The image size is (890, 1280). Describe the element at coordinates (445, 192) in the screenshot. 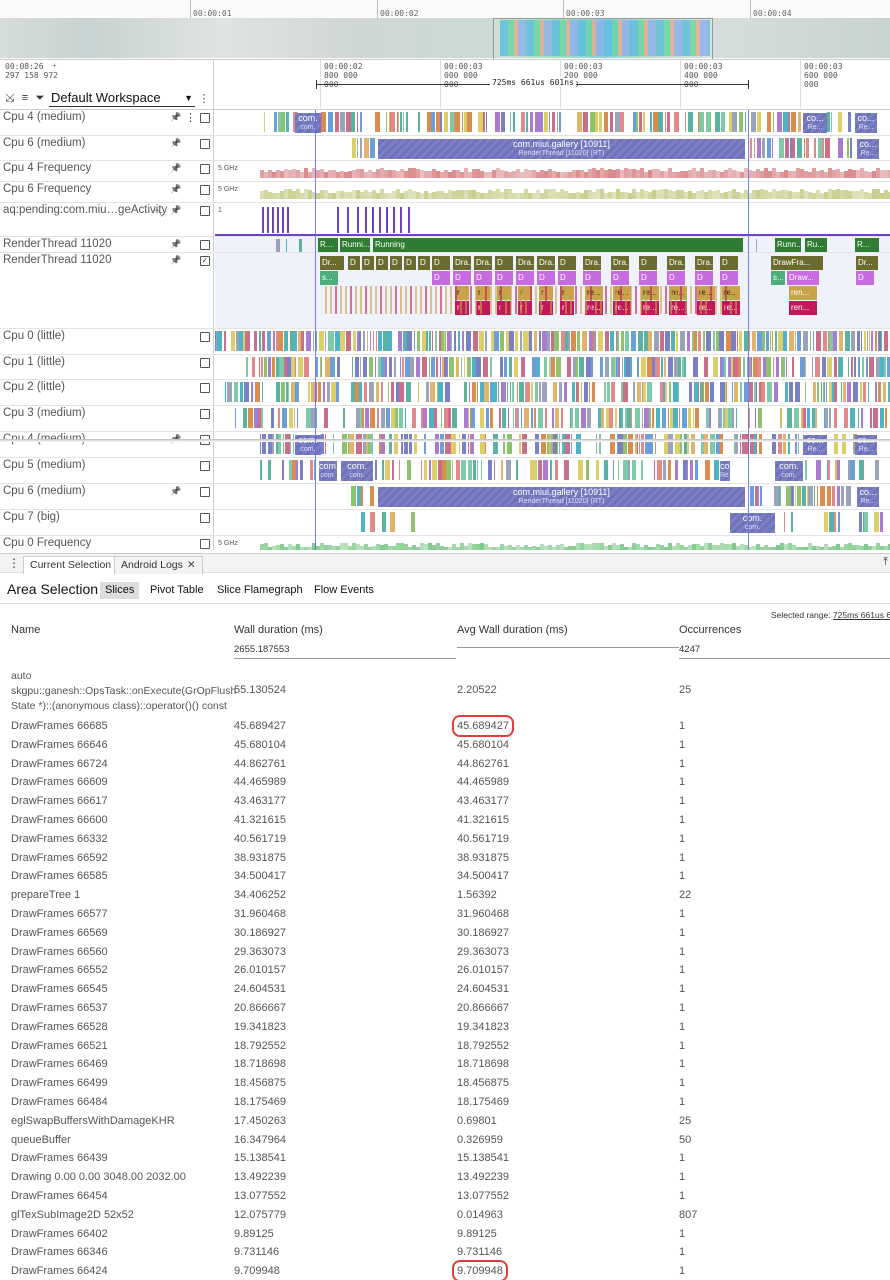

I see `track-row: Cpu 6 Frequency 📌 5 GHz` at that location.